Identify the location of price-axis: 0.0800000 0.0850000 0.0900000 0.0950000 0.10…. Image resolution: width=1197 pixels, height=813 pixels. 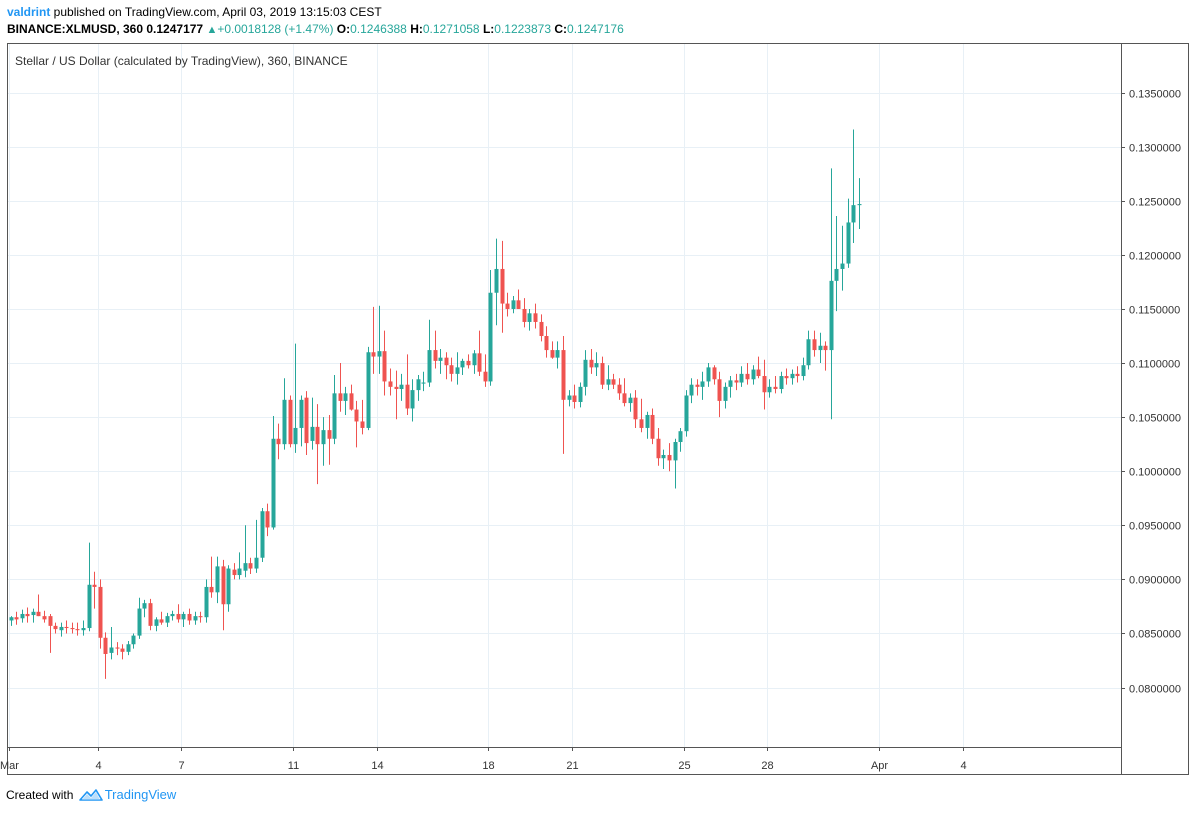
(1151, 392).